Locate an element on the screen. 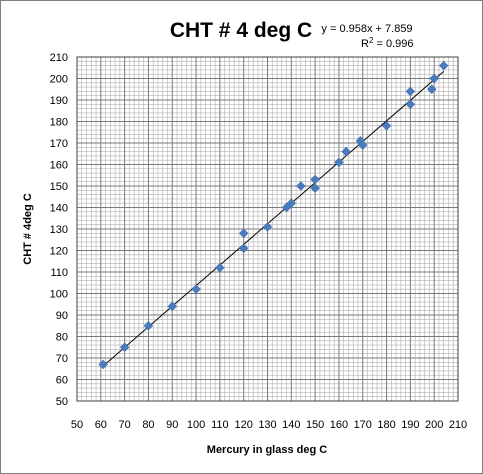 The width and height of the screenshot is (483, 474). x-tick-label: 190 is located at coordinates (410, 425).